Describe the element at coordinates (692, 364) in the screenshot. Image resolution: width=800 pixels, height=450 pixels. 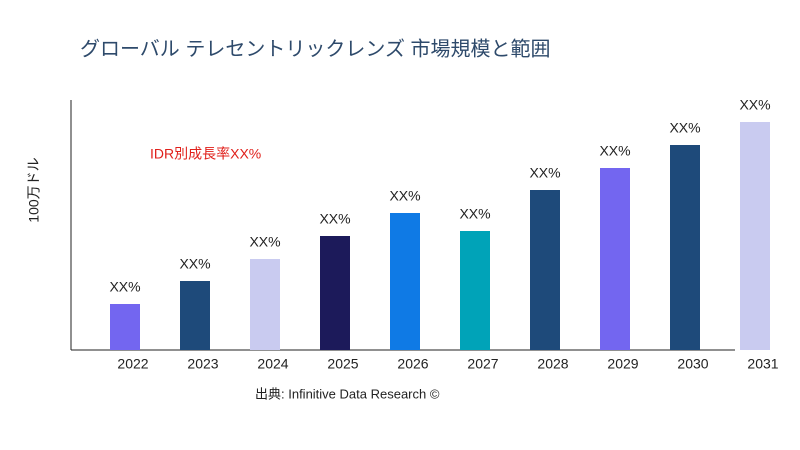
I see `x-tick-label: 2030` at that location.